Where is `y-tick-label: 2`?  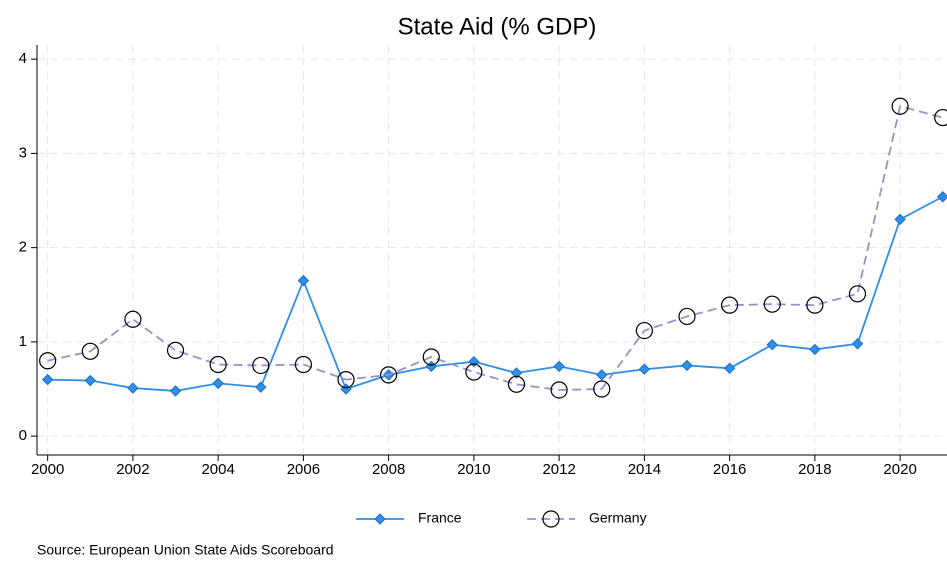 y-tick-label: 2 is located at coordinates (23, 247).